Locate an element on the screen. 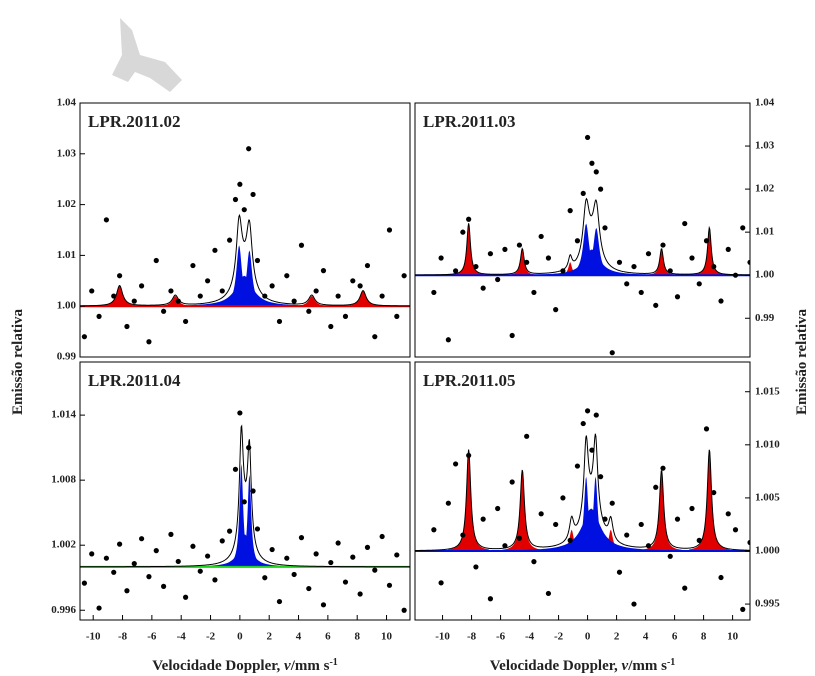 The height and width of the screenshot is (676, 815). y-tick-label: 0.995 is located at coordinates (767, 604).